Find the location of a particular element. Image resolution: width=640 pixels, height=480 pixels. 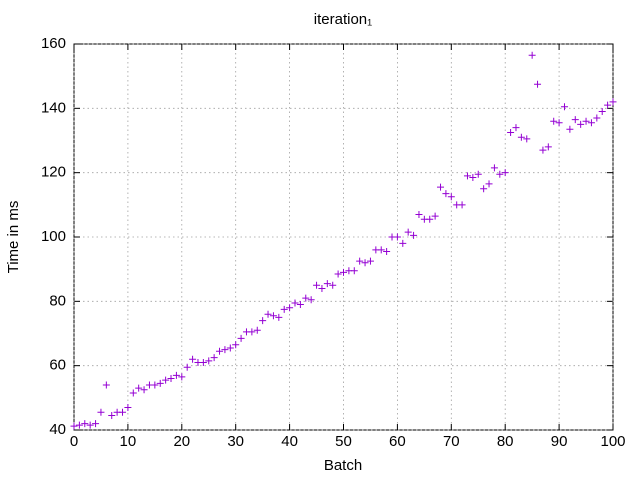

x-tick-label: 70 is located at coordinates (451, 441).